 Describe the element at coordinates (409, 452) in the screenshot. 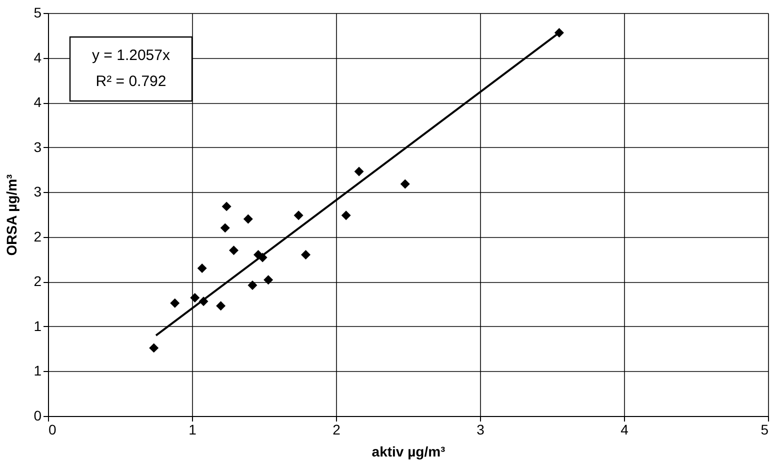

I see `x-axis-title: aktiv µg/m³` at that location.